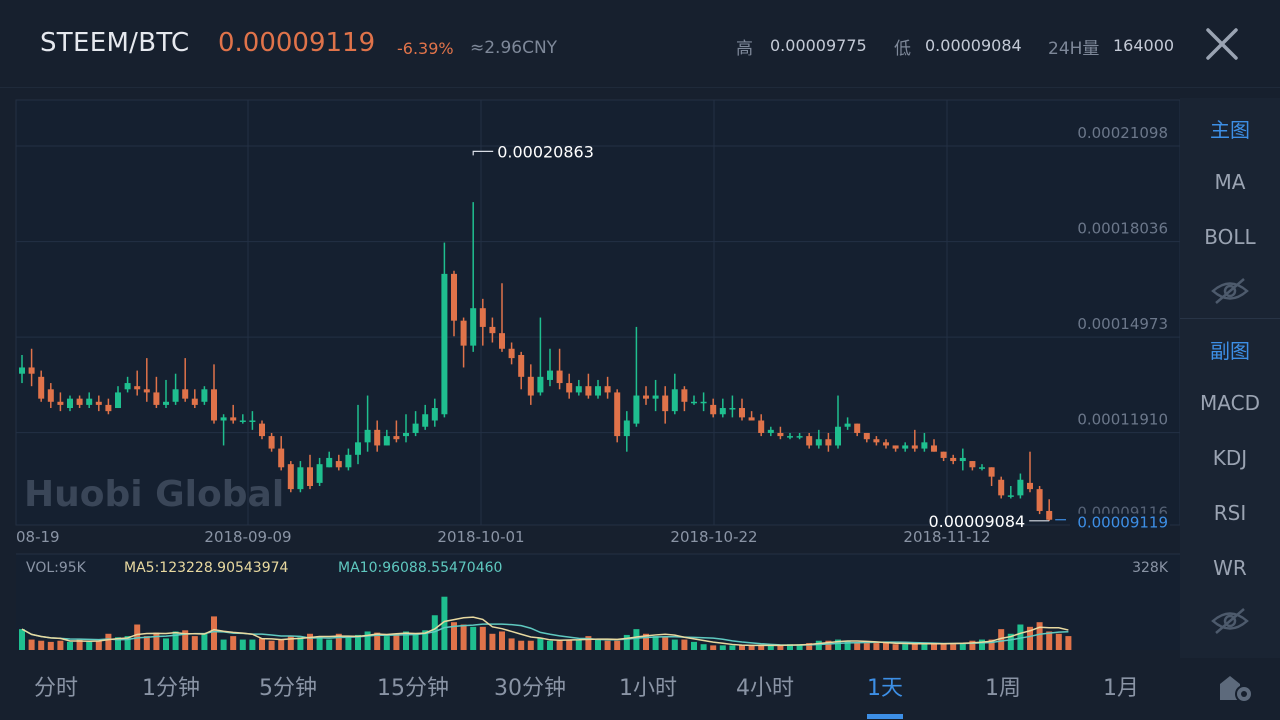  Describe the element at coordinates (1236, 688) in the screenshot. I see `chart-settings-icon` at that location.